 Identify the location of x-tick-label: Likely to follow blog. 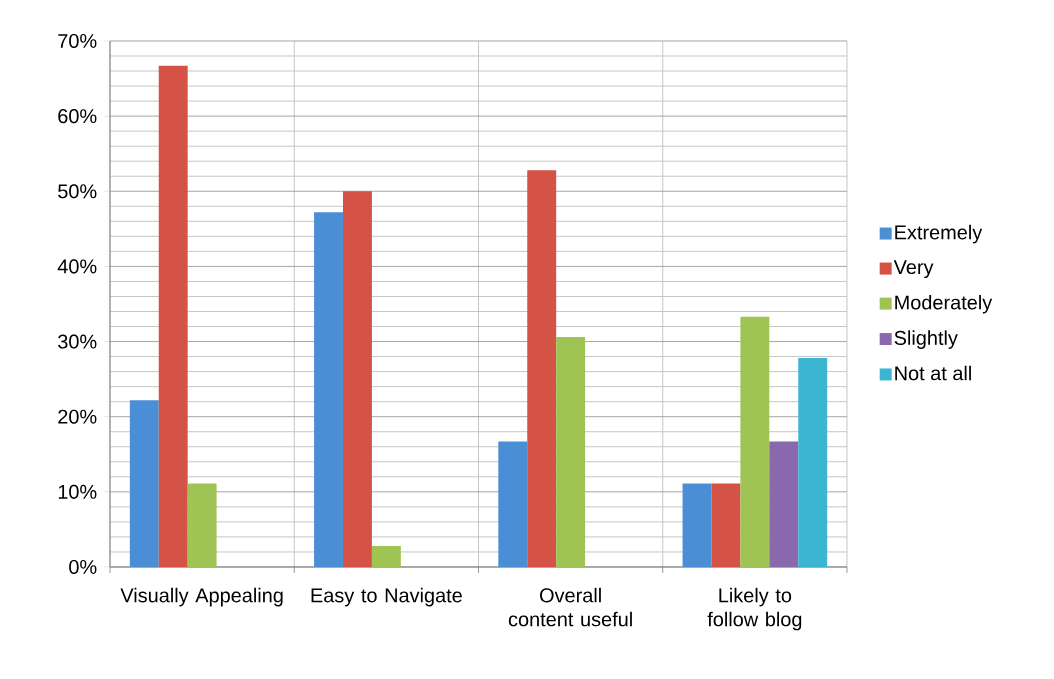
(754, 609).